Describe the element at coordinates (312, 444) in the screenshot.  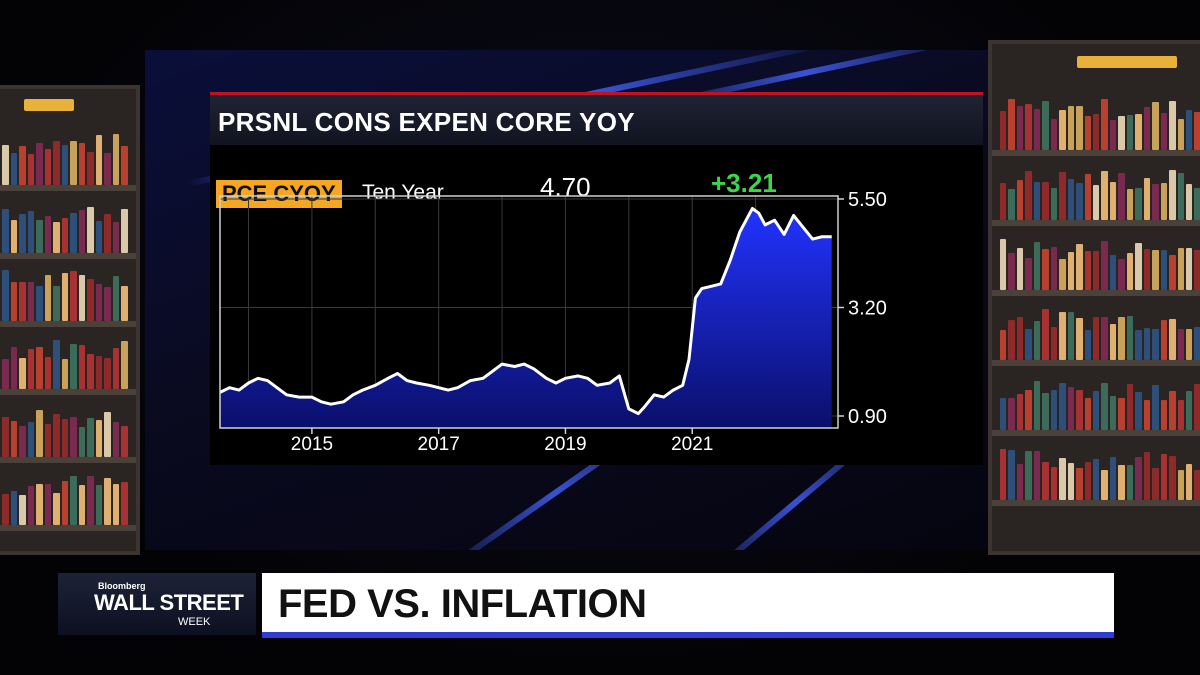
I see `x-tick-label: 2015` at that location.